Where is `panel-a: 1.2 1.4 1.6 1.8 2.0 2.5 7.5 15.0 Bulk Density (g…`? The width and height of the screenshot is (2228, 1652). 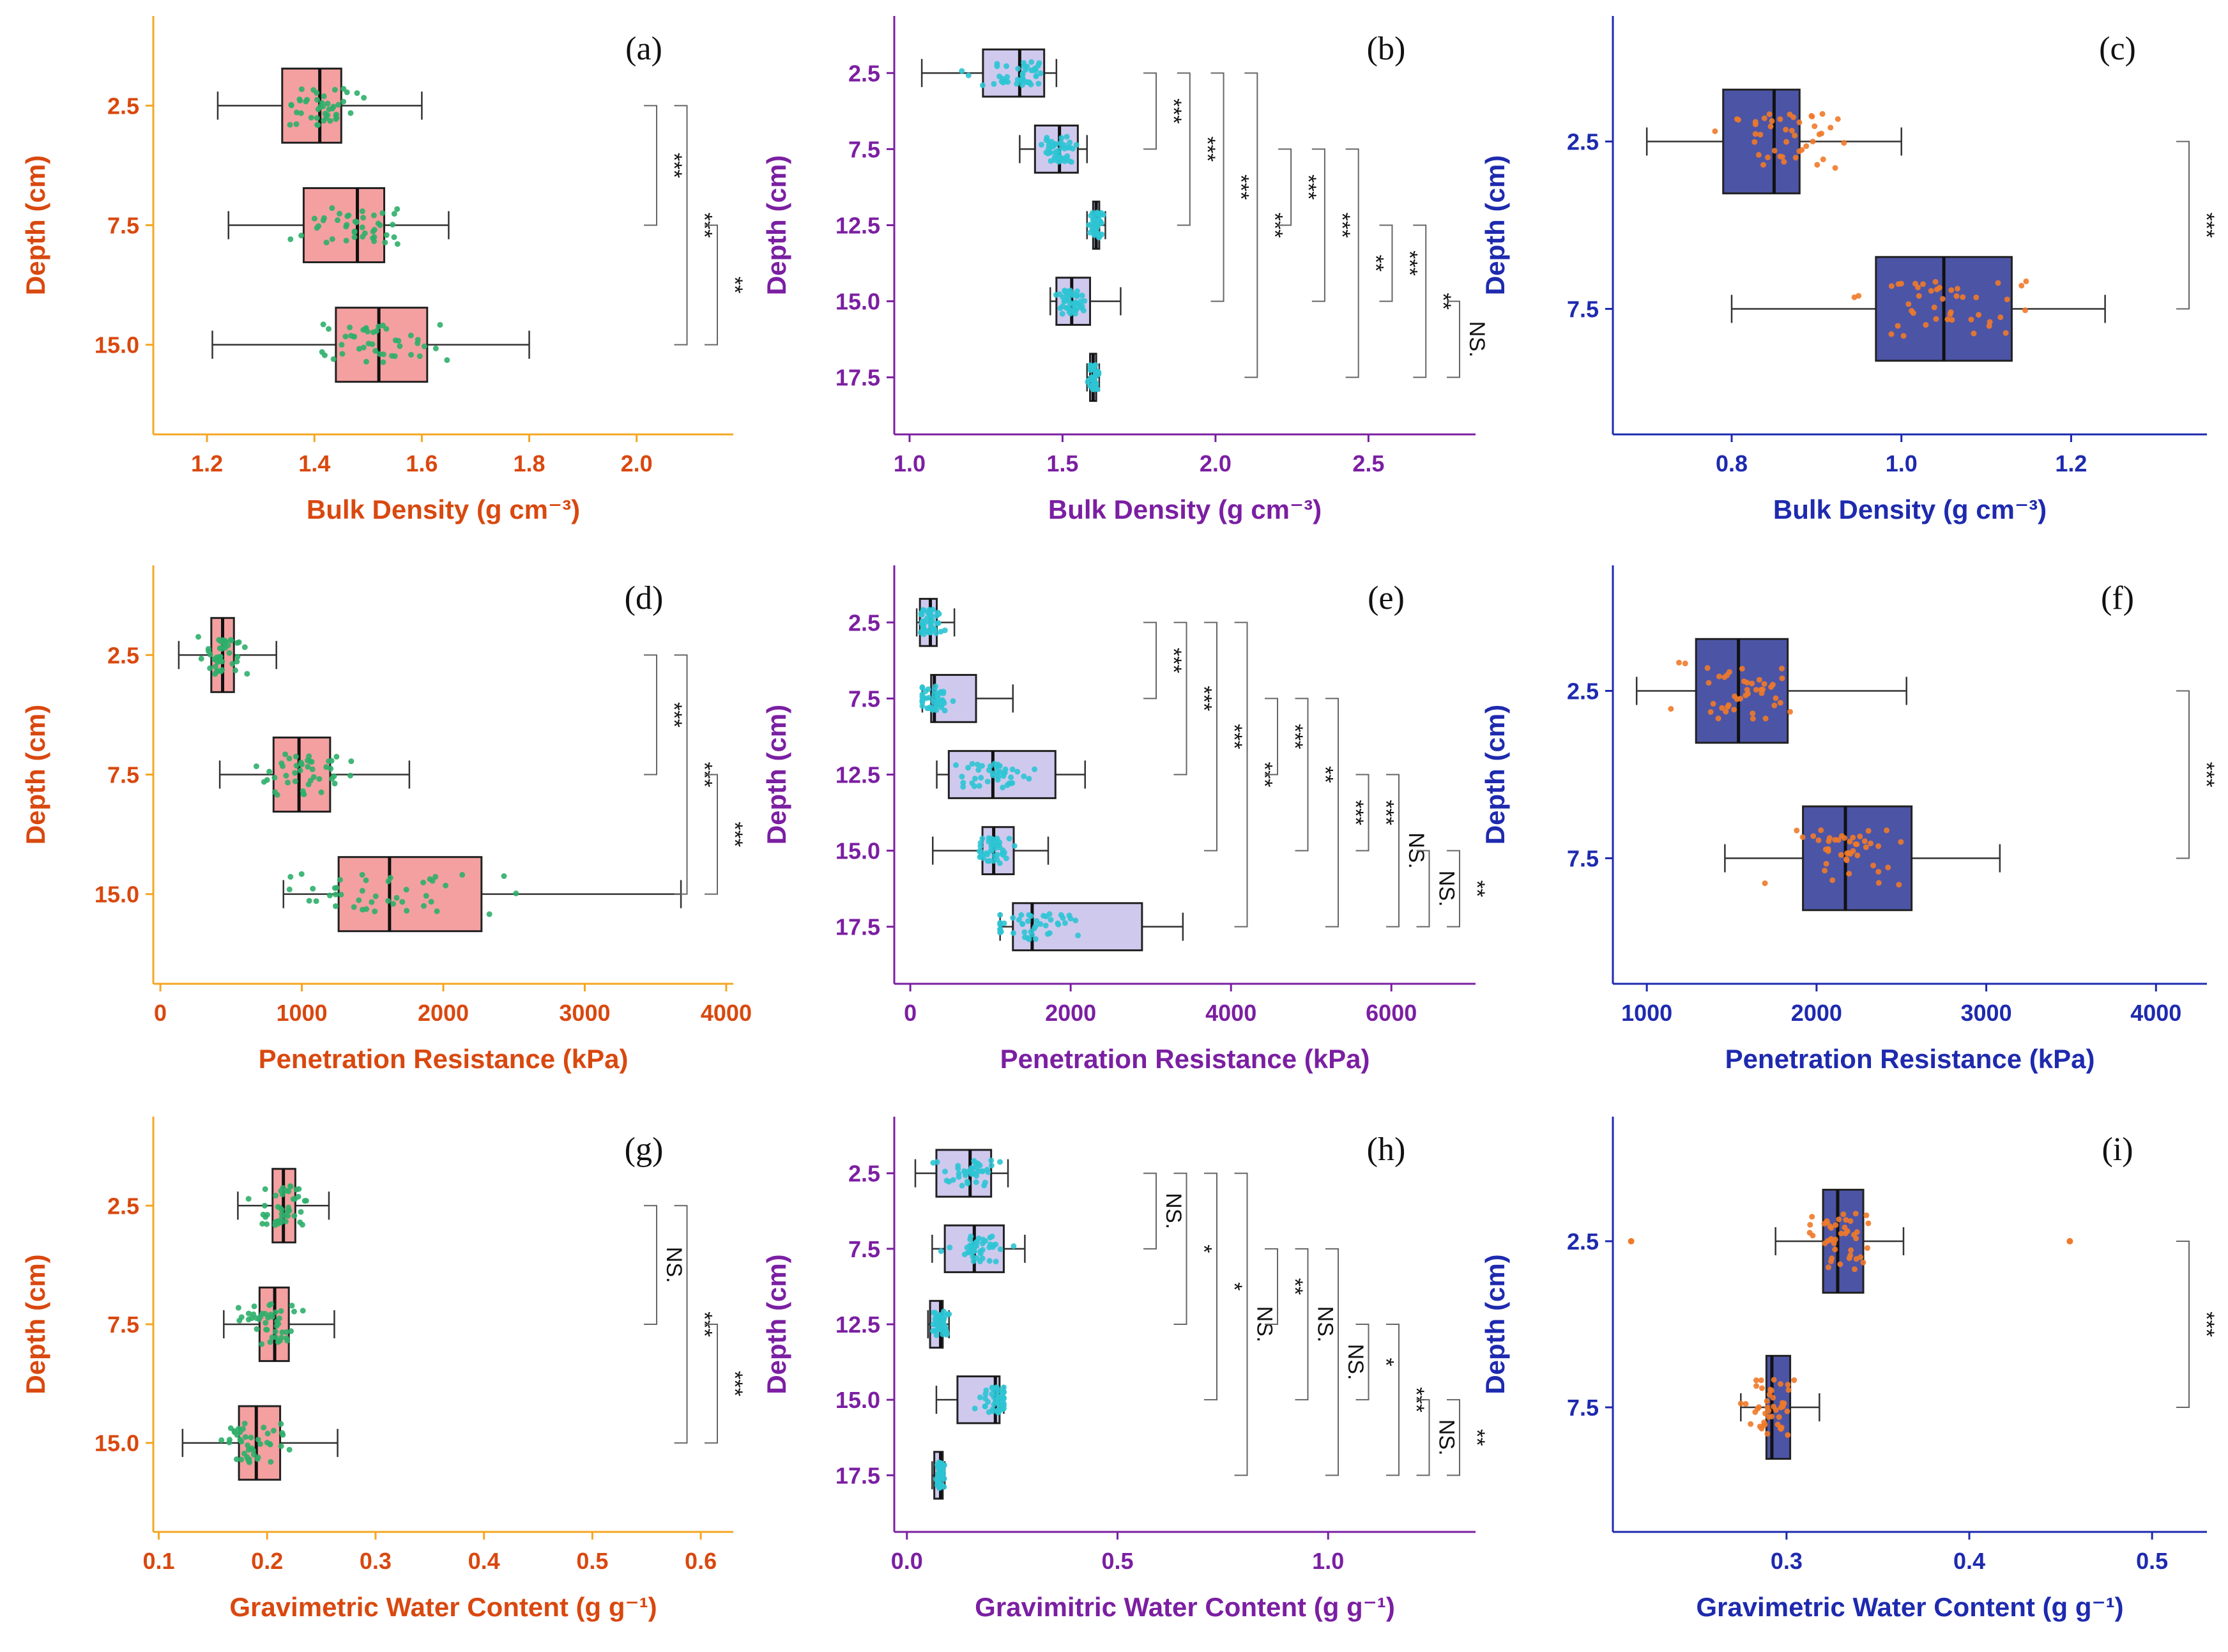
panel-a: 1.2 1.4 1.6 1.8 2.0 2.5 7.5 15.0 Bulk Density (g… is located at coordinates (383, 270).